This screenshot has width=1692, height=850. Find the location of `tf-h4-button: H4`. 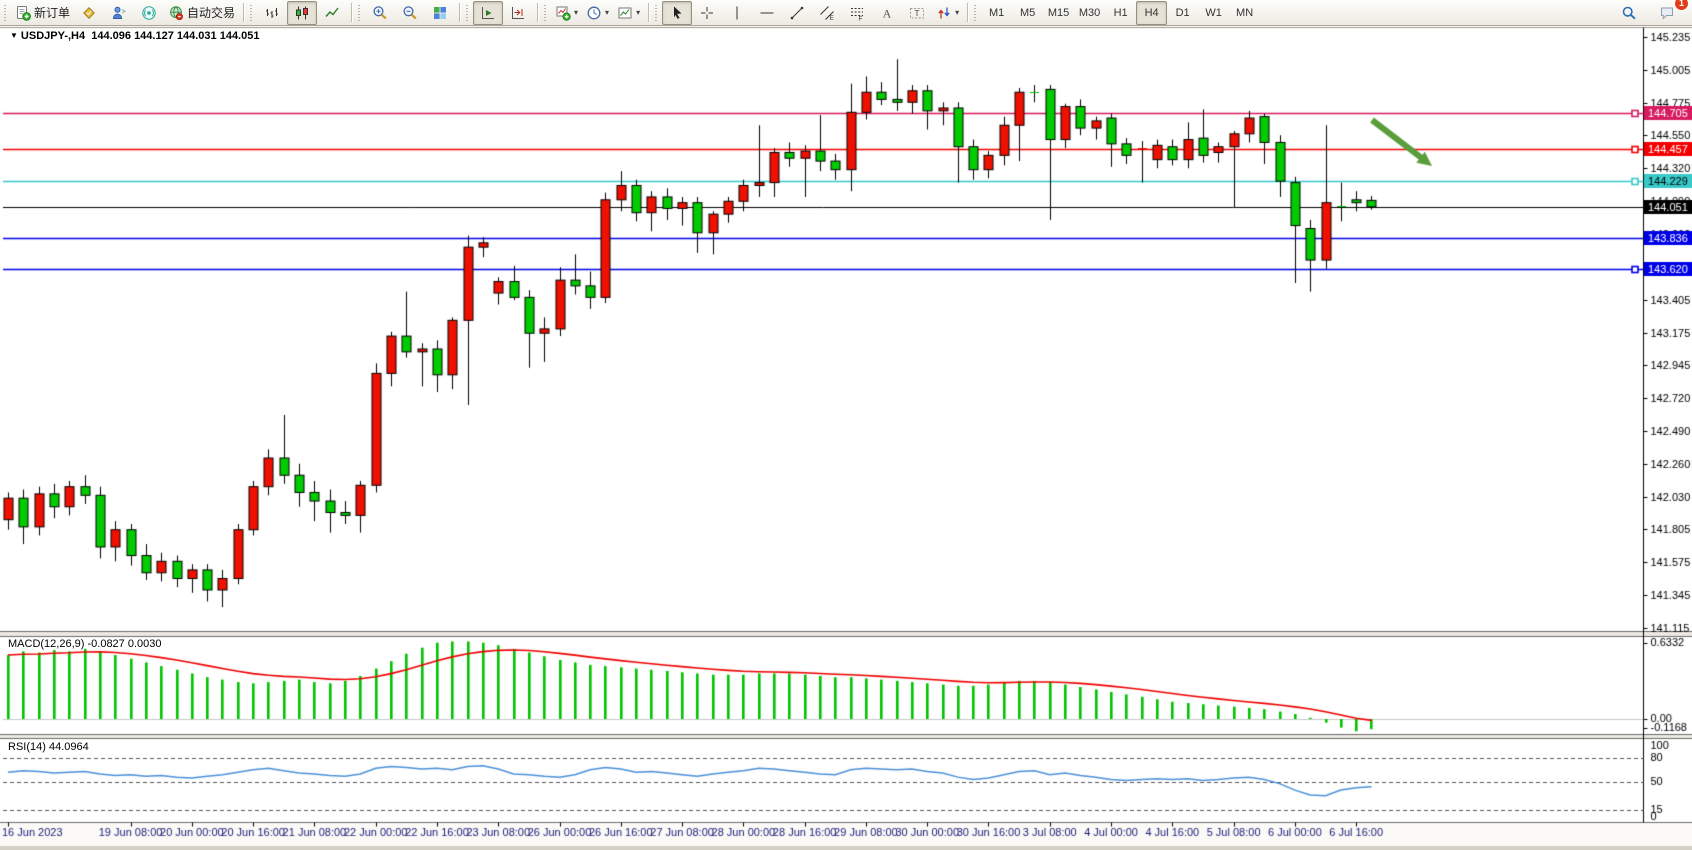

tf-h4-button: H4 is located at coordinates (1152, 12).